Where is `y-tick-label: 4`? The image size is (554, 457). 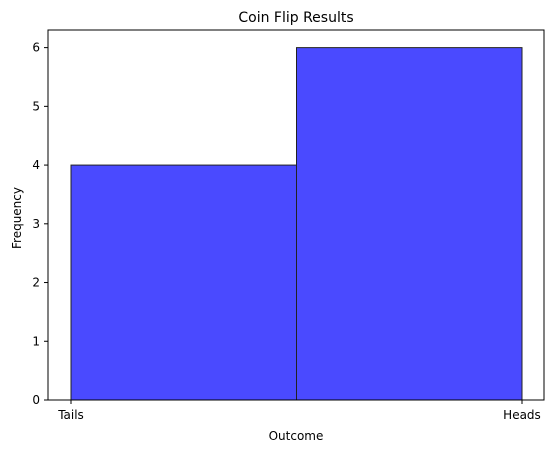 y-tick-label: 4 is located at coordinates (36, 165).